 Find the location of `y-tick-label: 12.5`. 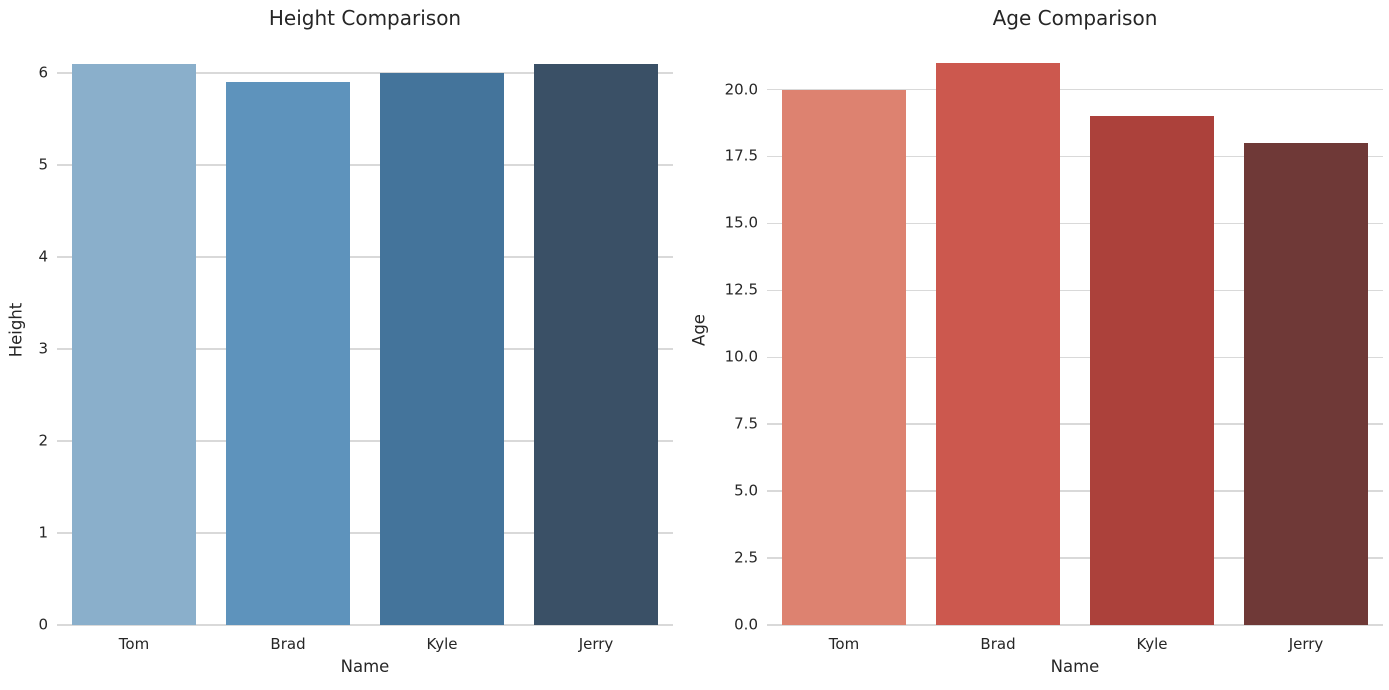

y-tick-label: 12.5 is located at coordinates (741, 289).